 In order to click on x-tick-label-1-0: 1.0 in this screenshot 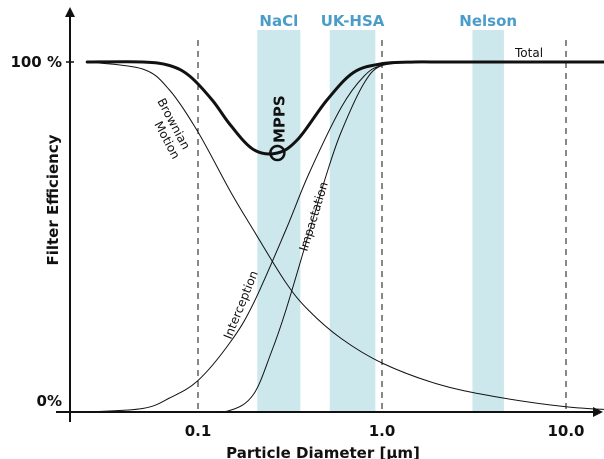, I will do `click(382, 431)`.